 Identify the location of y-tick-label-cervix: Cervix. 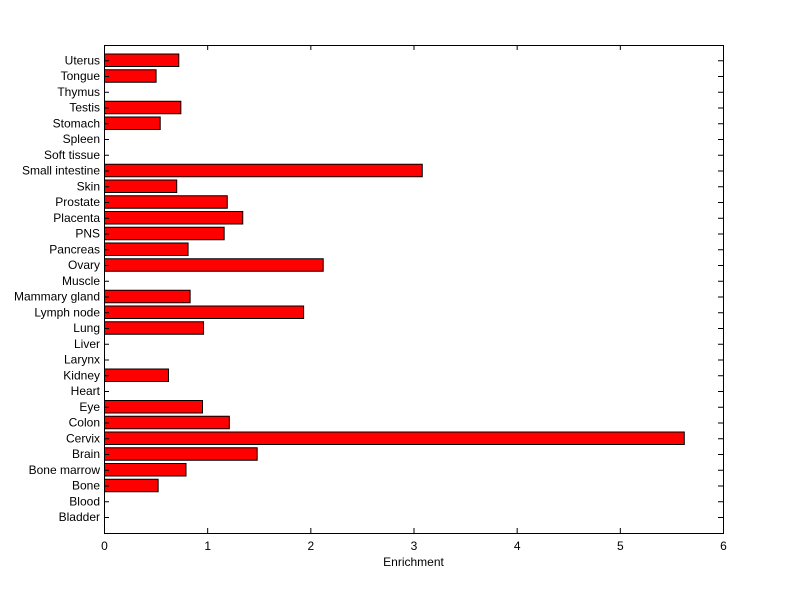
(83, 438).